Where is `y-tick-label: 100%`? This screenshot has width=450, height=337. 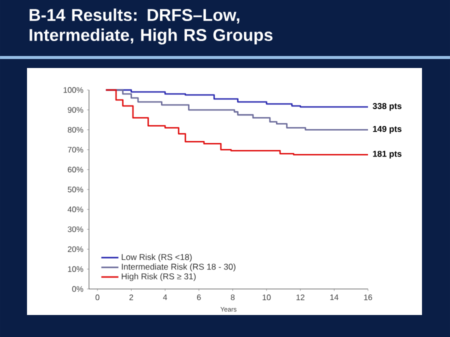
y-tick-label: 100% is located at coordinates (74, 90).